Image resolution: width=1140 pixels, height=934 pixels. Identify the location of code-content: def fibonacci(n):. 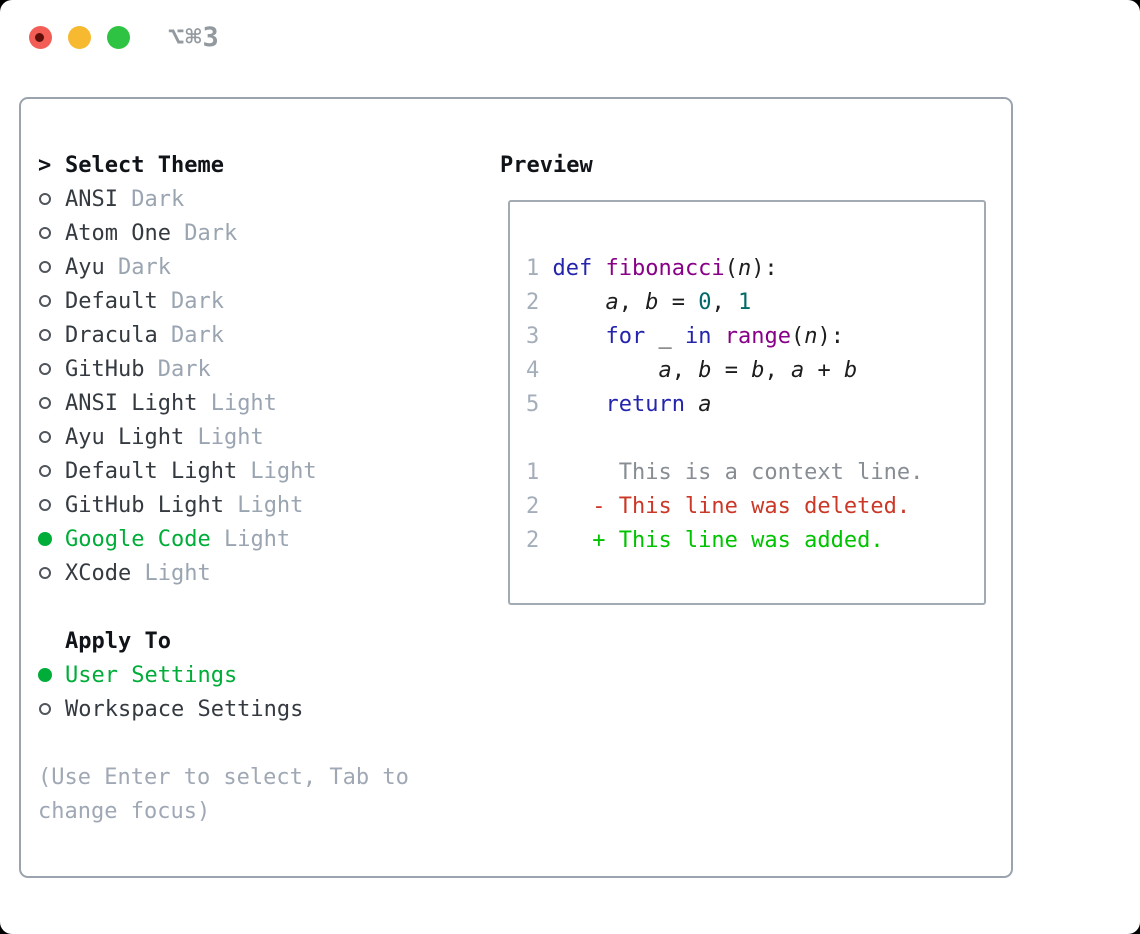
(665, 268).